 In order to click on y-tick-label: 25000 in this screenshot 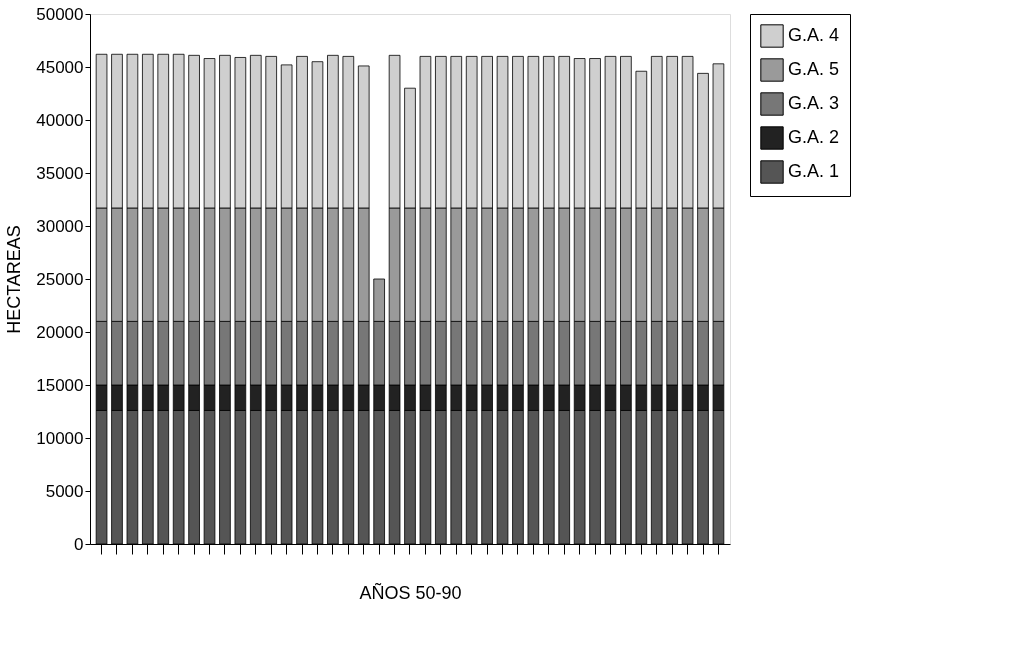, I will do `click(60, 279)`.